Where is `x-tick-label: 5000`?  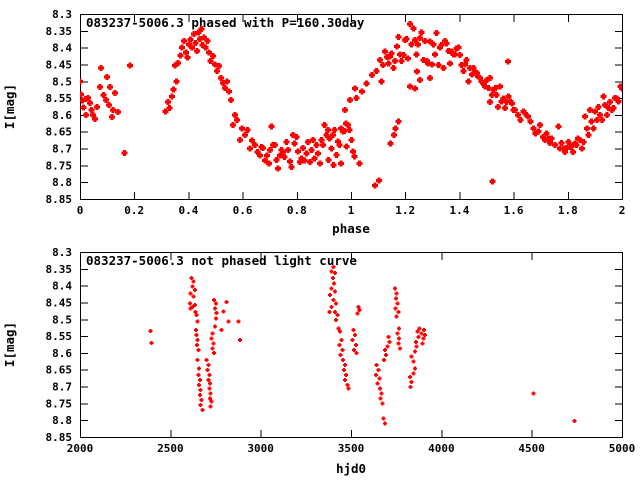 x-tick-label: 5000 is located at coordinates (622, 448).